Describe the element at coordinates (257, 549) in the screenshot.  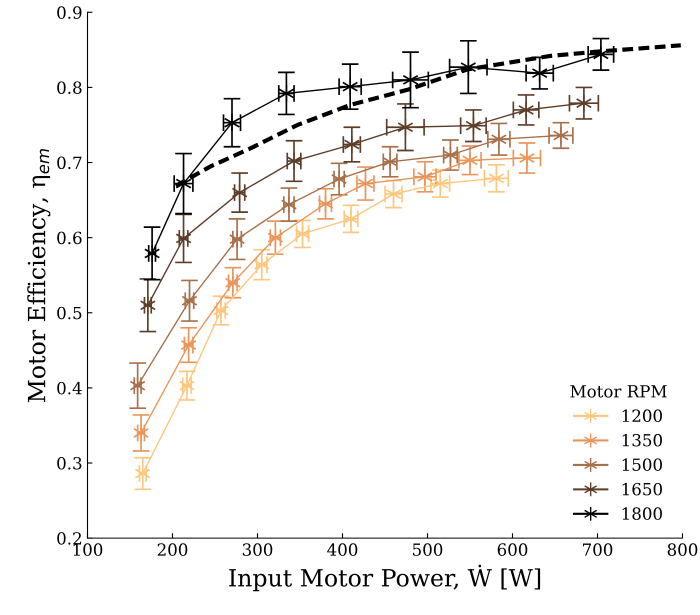
I see `x-tick-label: 300` at that location.